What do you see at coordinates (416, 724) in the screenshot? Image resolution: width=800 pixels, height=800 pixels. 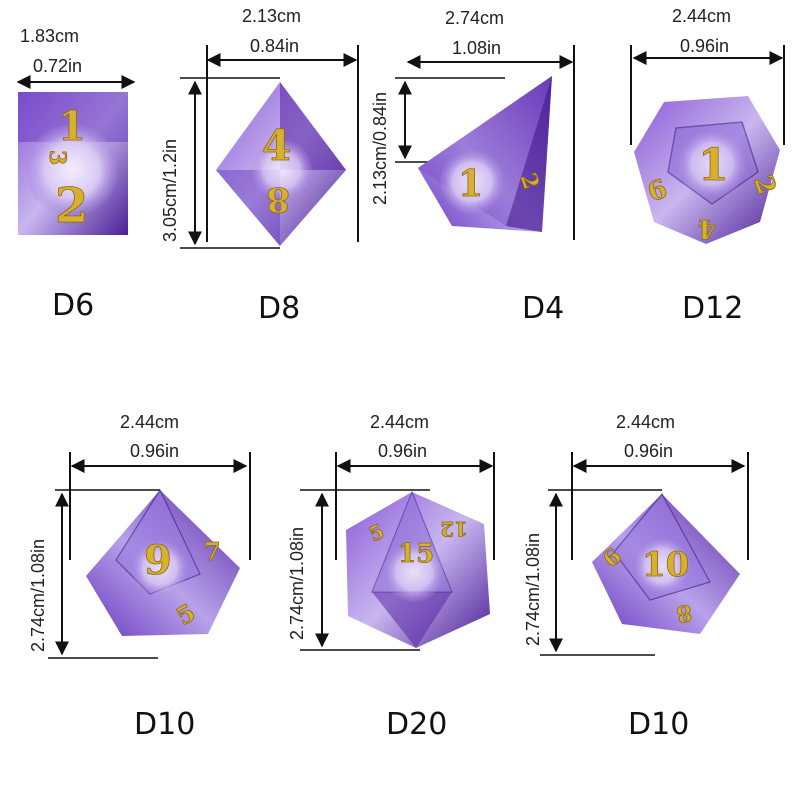 I see `d20-label: D20` at bounding box center [416, 724].